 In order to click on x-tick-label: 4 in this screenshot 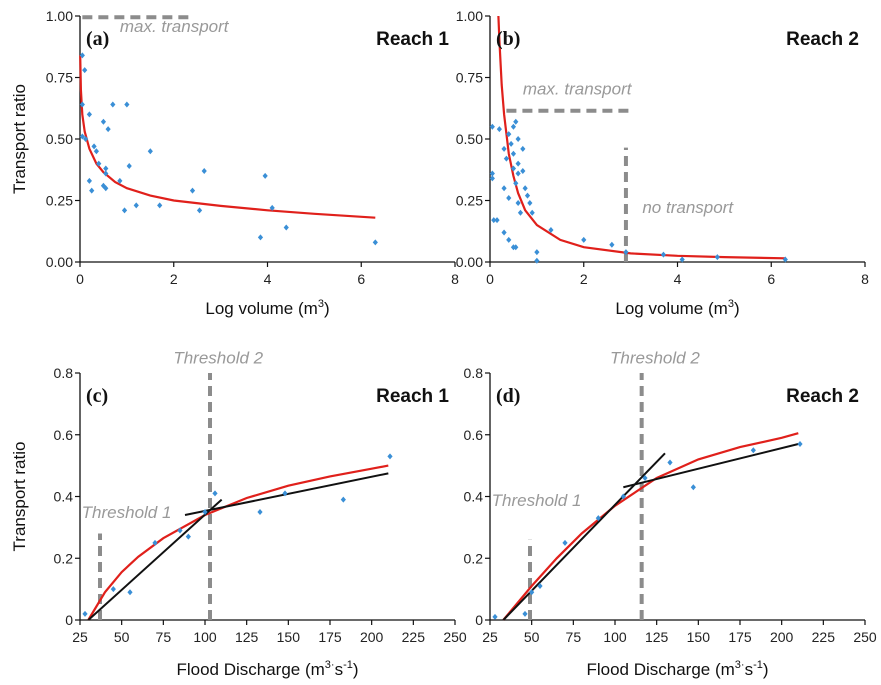, I will do `click(268, 279)`.